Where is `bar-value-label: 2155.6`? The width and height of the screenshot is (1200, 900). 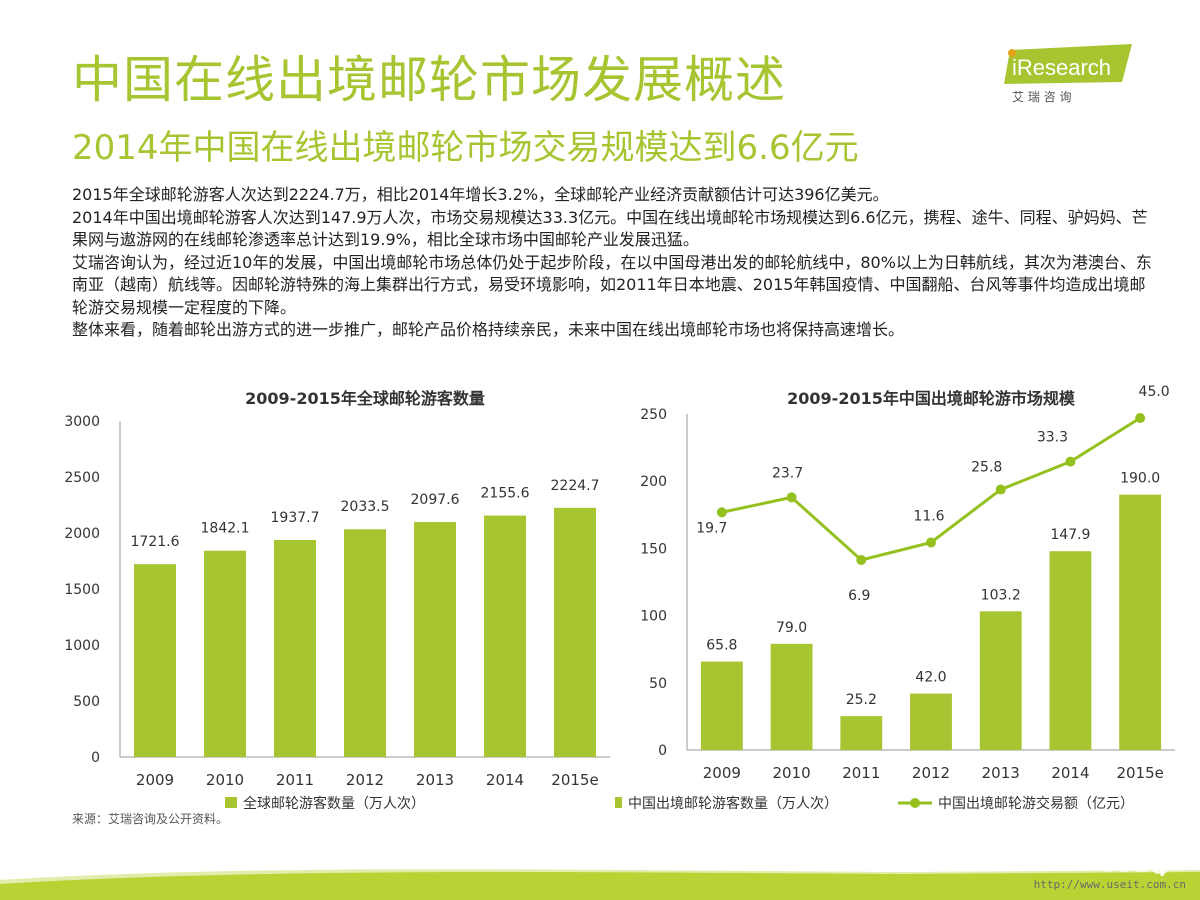 bar-value-label: 2155.6 is located at coordinates (505, 494).